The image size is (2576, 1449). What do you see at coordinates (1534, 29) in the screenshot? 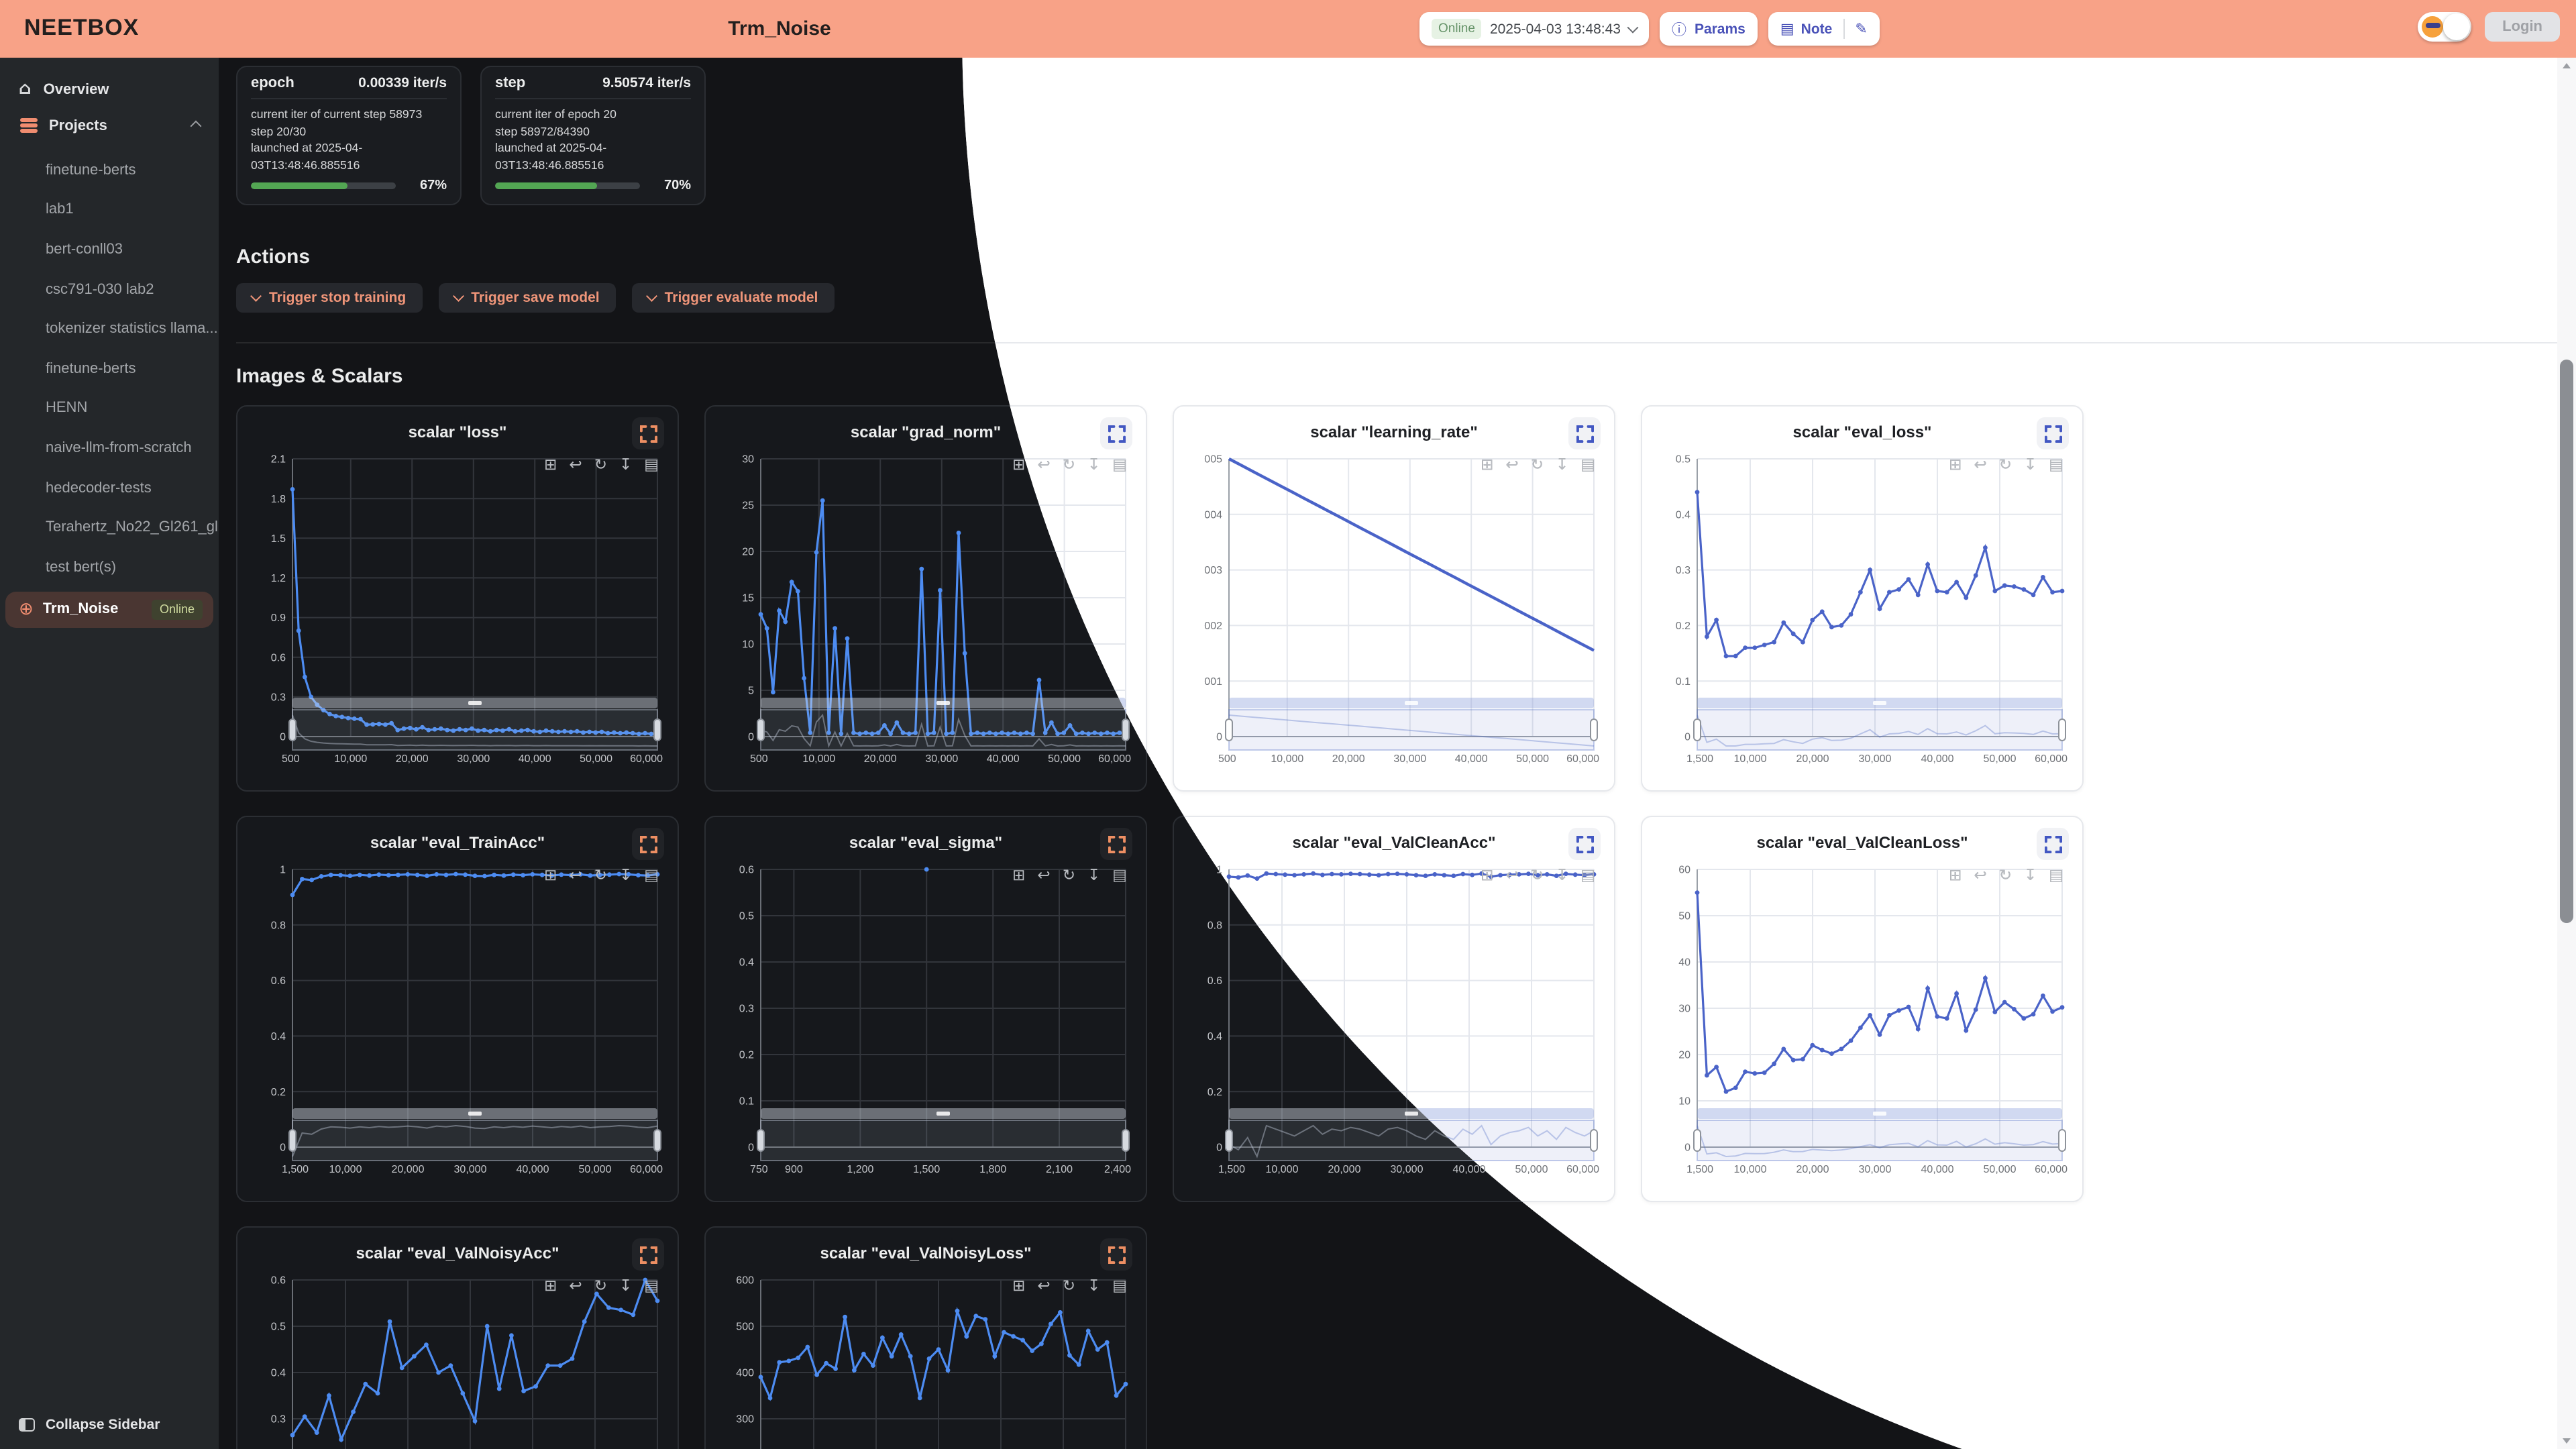
I see `run-status-dropdown: Online 2025-04-03 13:48:43` at bounding box center [1534, 29].